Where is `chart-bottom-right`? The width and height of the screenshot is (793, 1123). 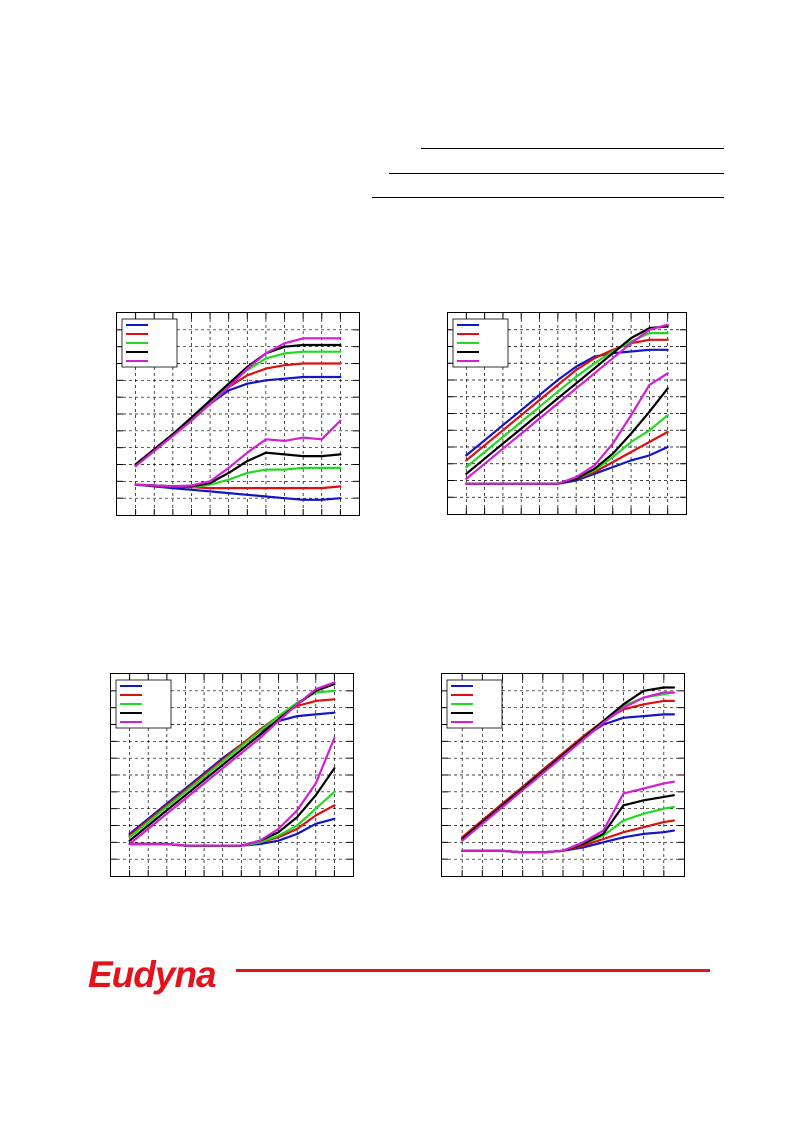 chart-bottom-right is located at coordinates (563, 775).